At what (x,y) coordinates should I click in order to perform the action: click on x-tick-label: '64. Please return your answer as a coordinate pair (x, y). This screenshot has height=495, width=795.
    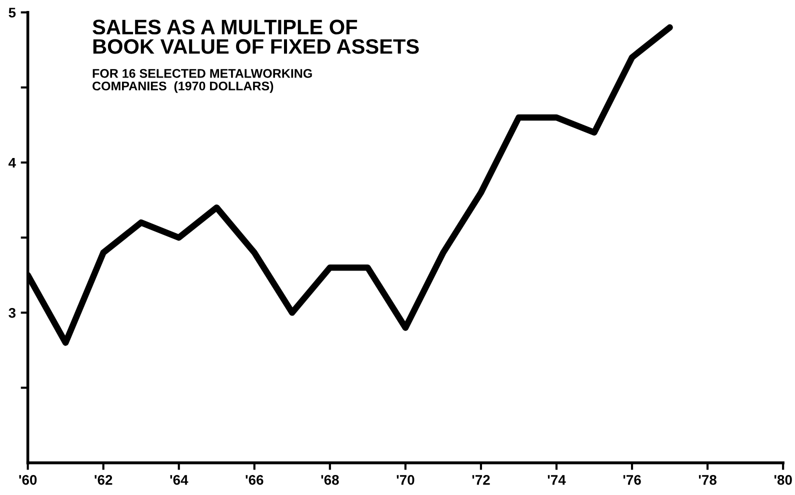
    Looking at the image, I should click on (179, 479).